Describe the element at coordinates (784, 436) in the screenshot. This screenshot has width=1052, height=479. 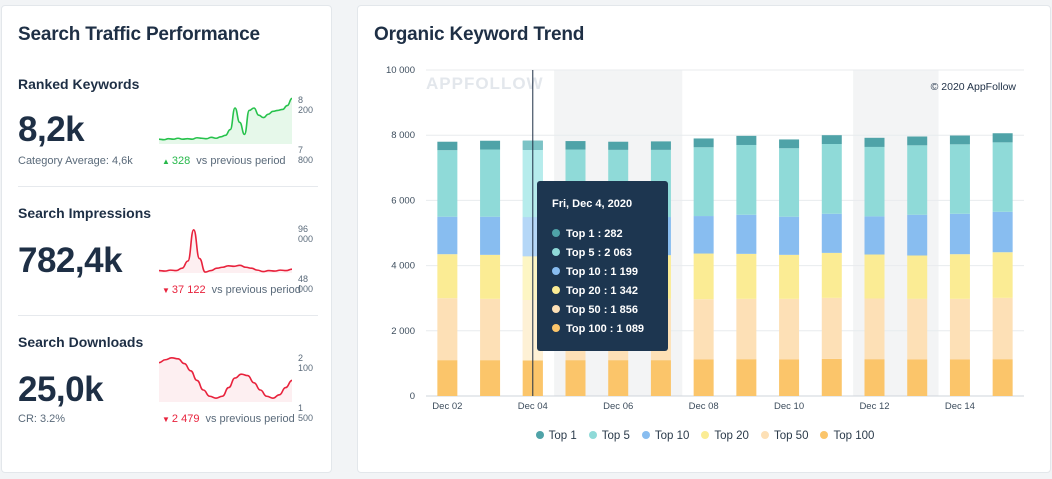
I see `legend-item: Top 50` at that location.